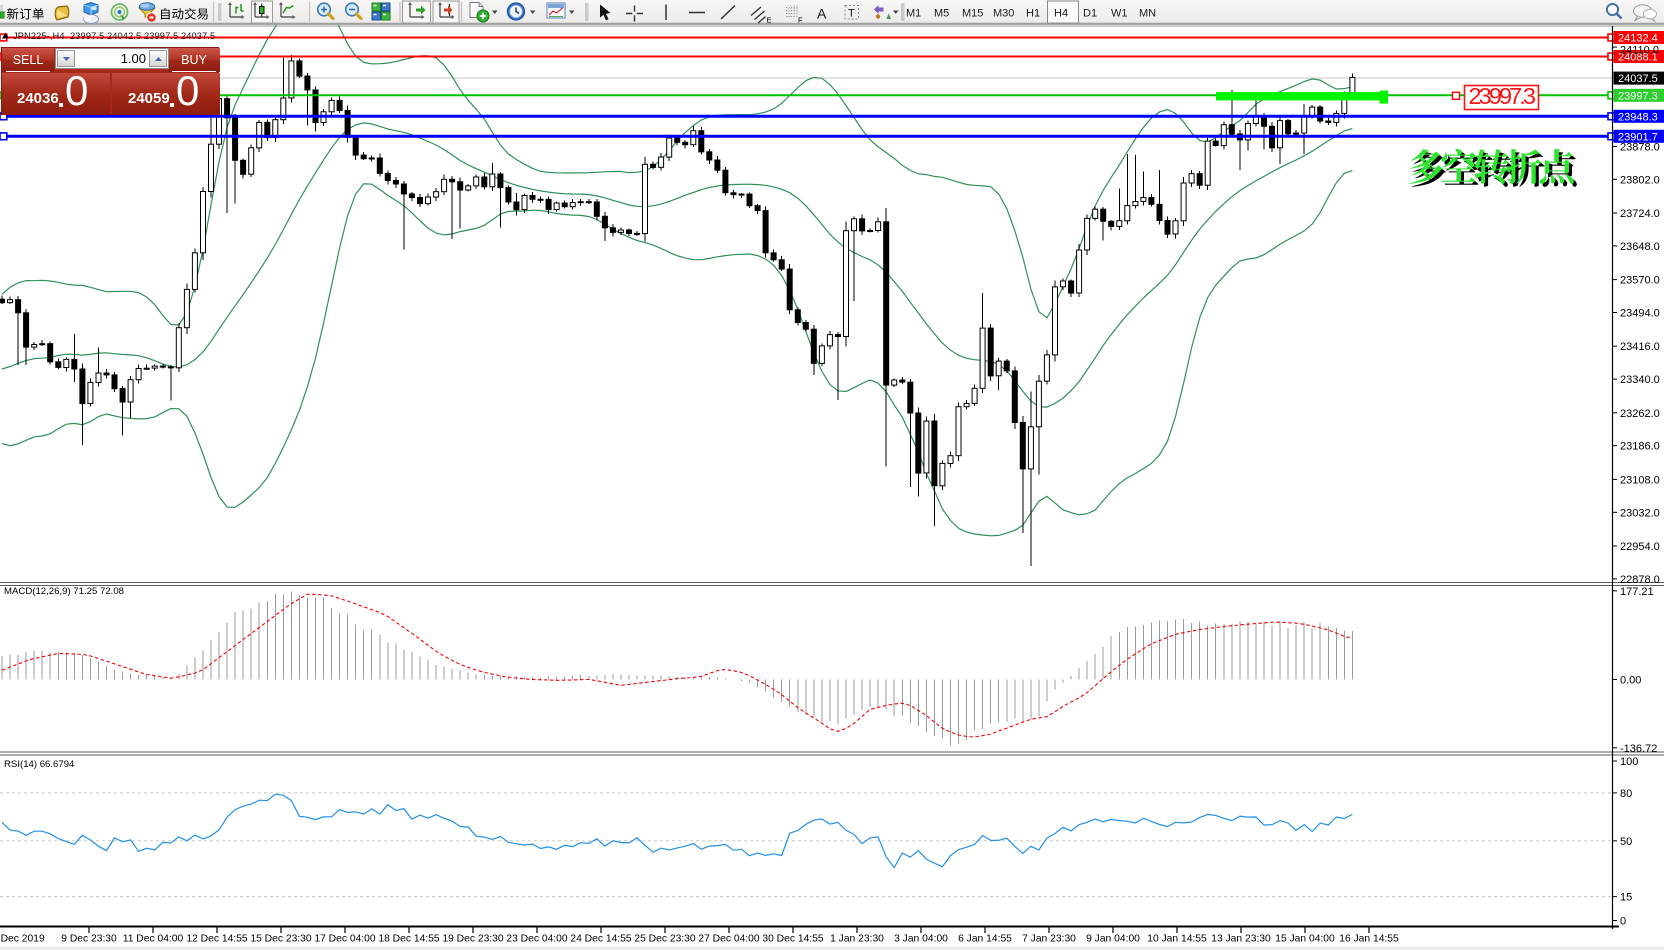 This screenshot has height=950, width=1664. Describe the element at coordinates (1640, 347) in the screenshot. I see `svg-text: 23416.0` at that location.